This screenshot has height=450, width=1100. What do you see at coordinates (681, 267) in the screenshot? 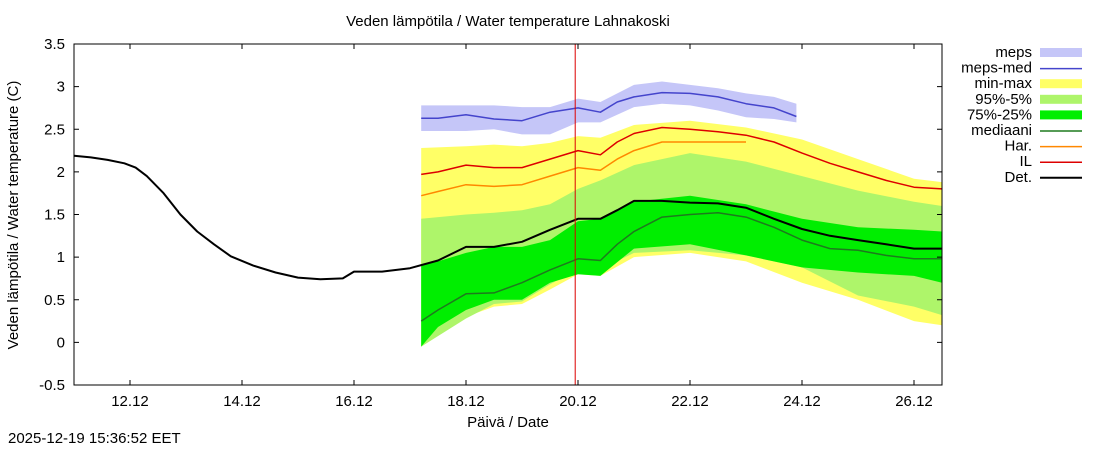
I see `series-line-mediaani` at bounding box center [681, 267].